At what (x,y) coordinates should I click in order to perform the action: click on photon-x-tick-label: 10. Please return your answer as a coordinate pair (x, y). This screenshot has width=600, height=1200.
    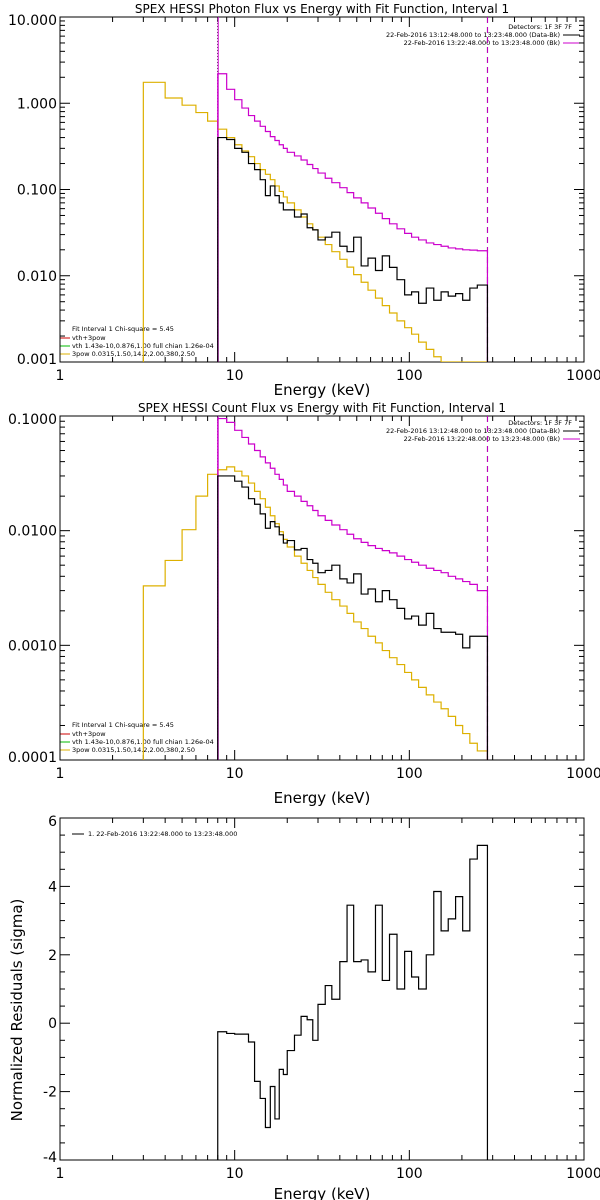
    Looking at the image, I should click on (235, 376).